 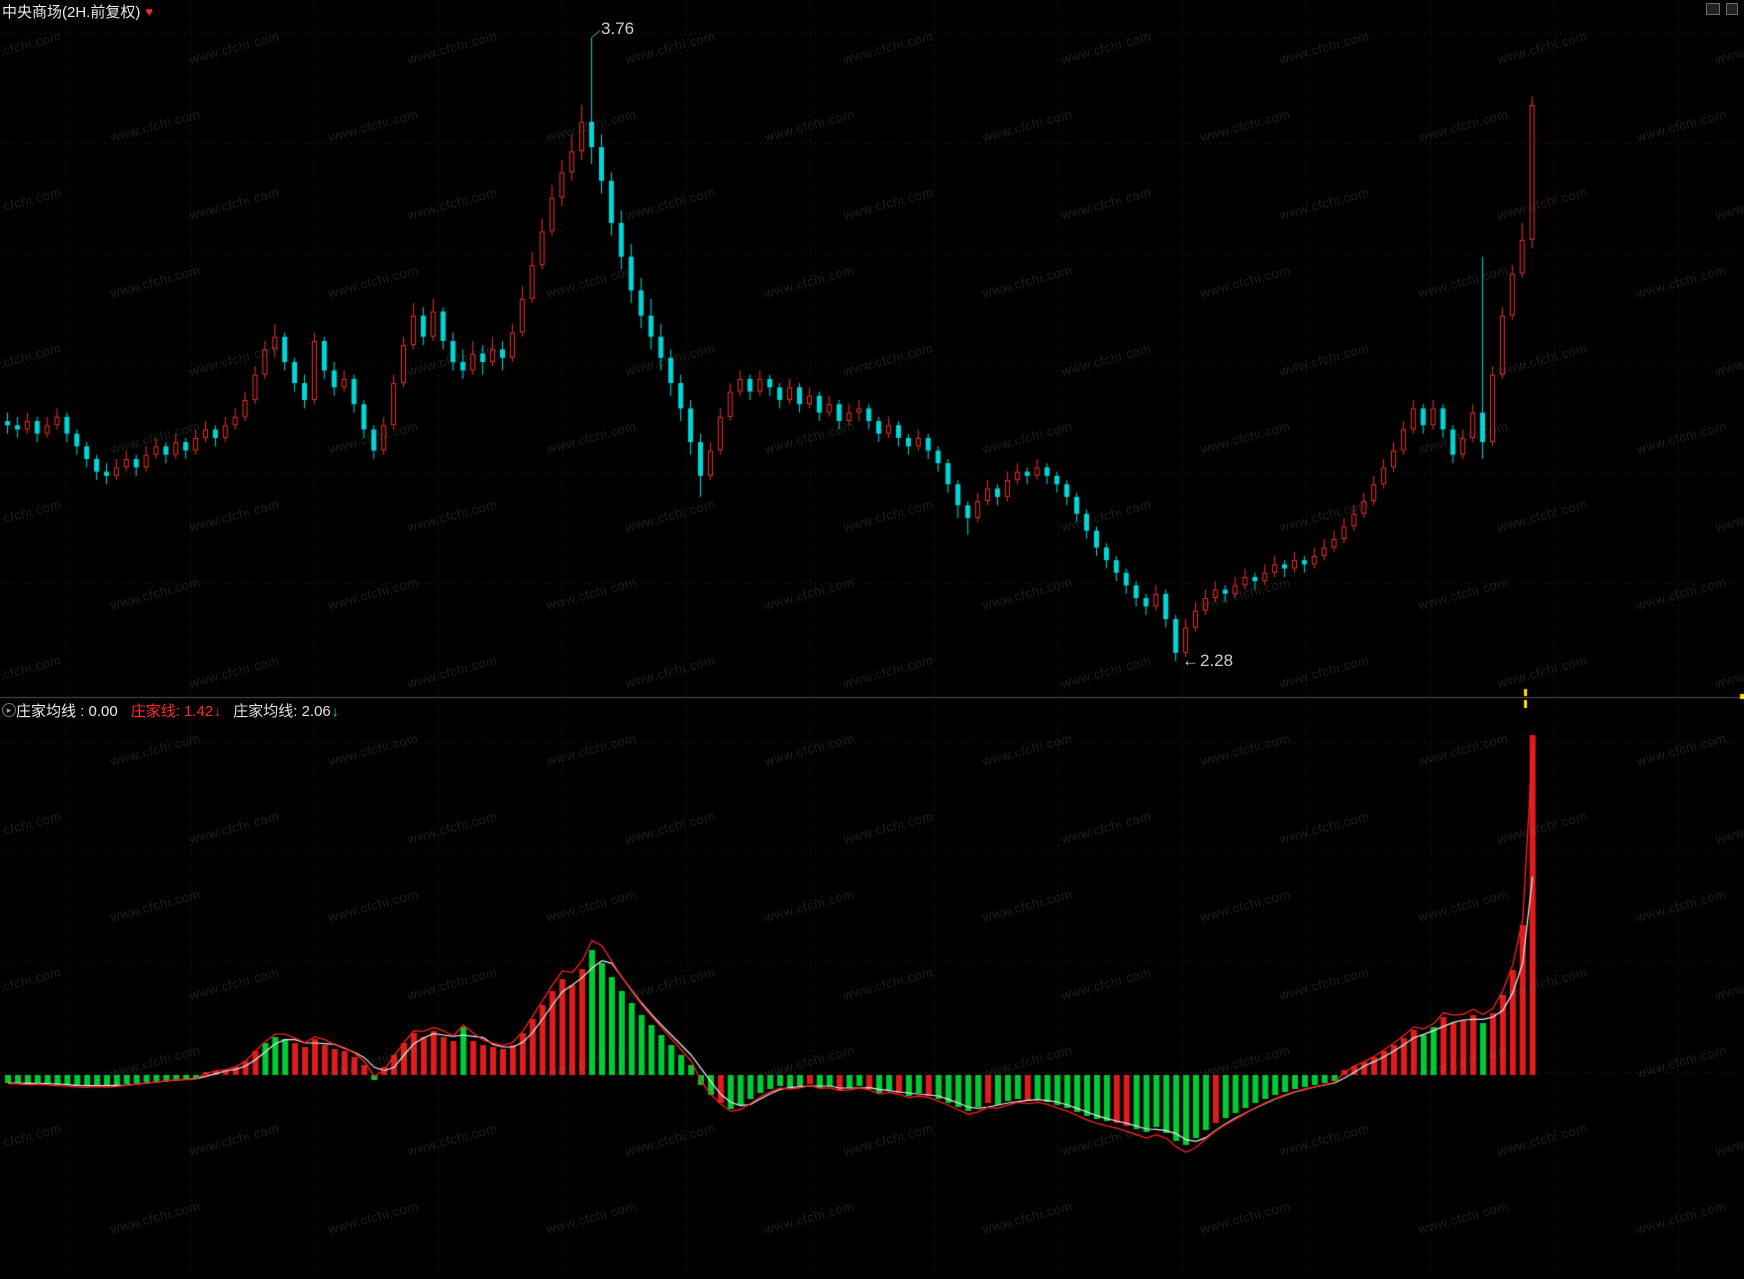 What do you see at coordinates (1190, 660) in the screenshot?
I see `left-arrow-icon: ←` at bounding box center [1190, 660].